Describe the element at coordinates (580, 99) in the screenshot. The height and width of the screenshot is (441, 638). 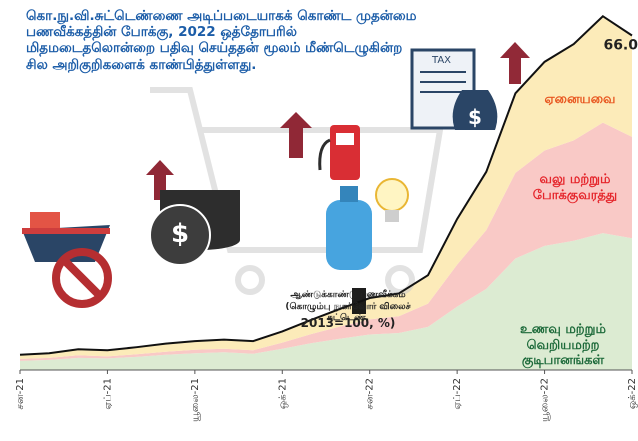
I see `series-label: ஏனையவை` at that location.